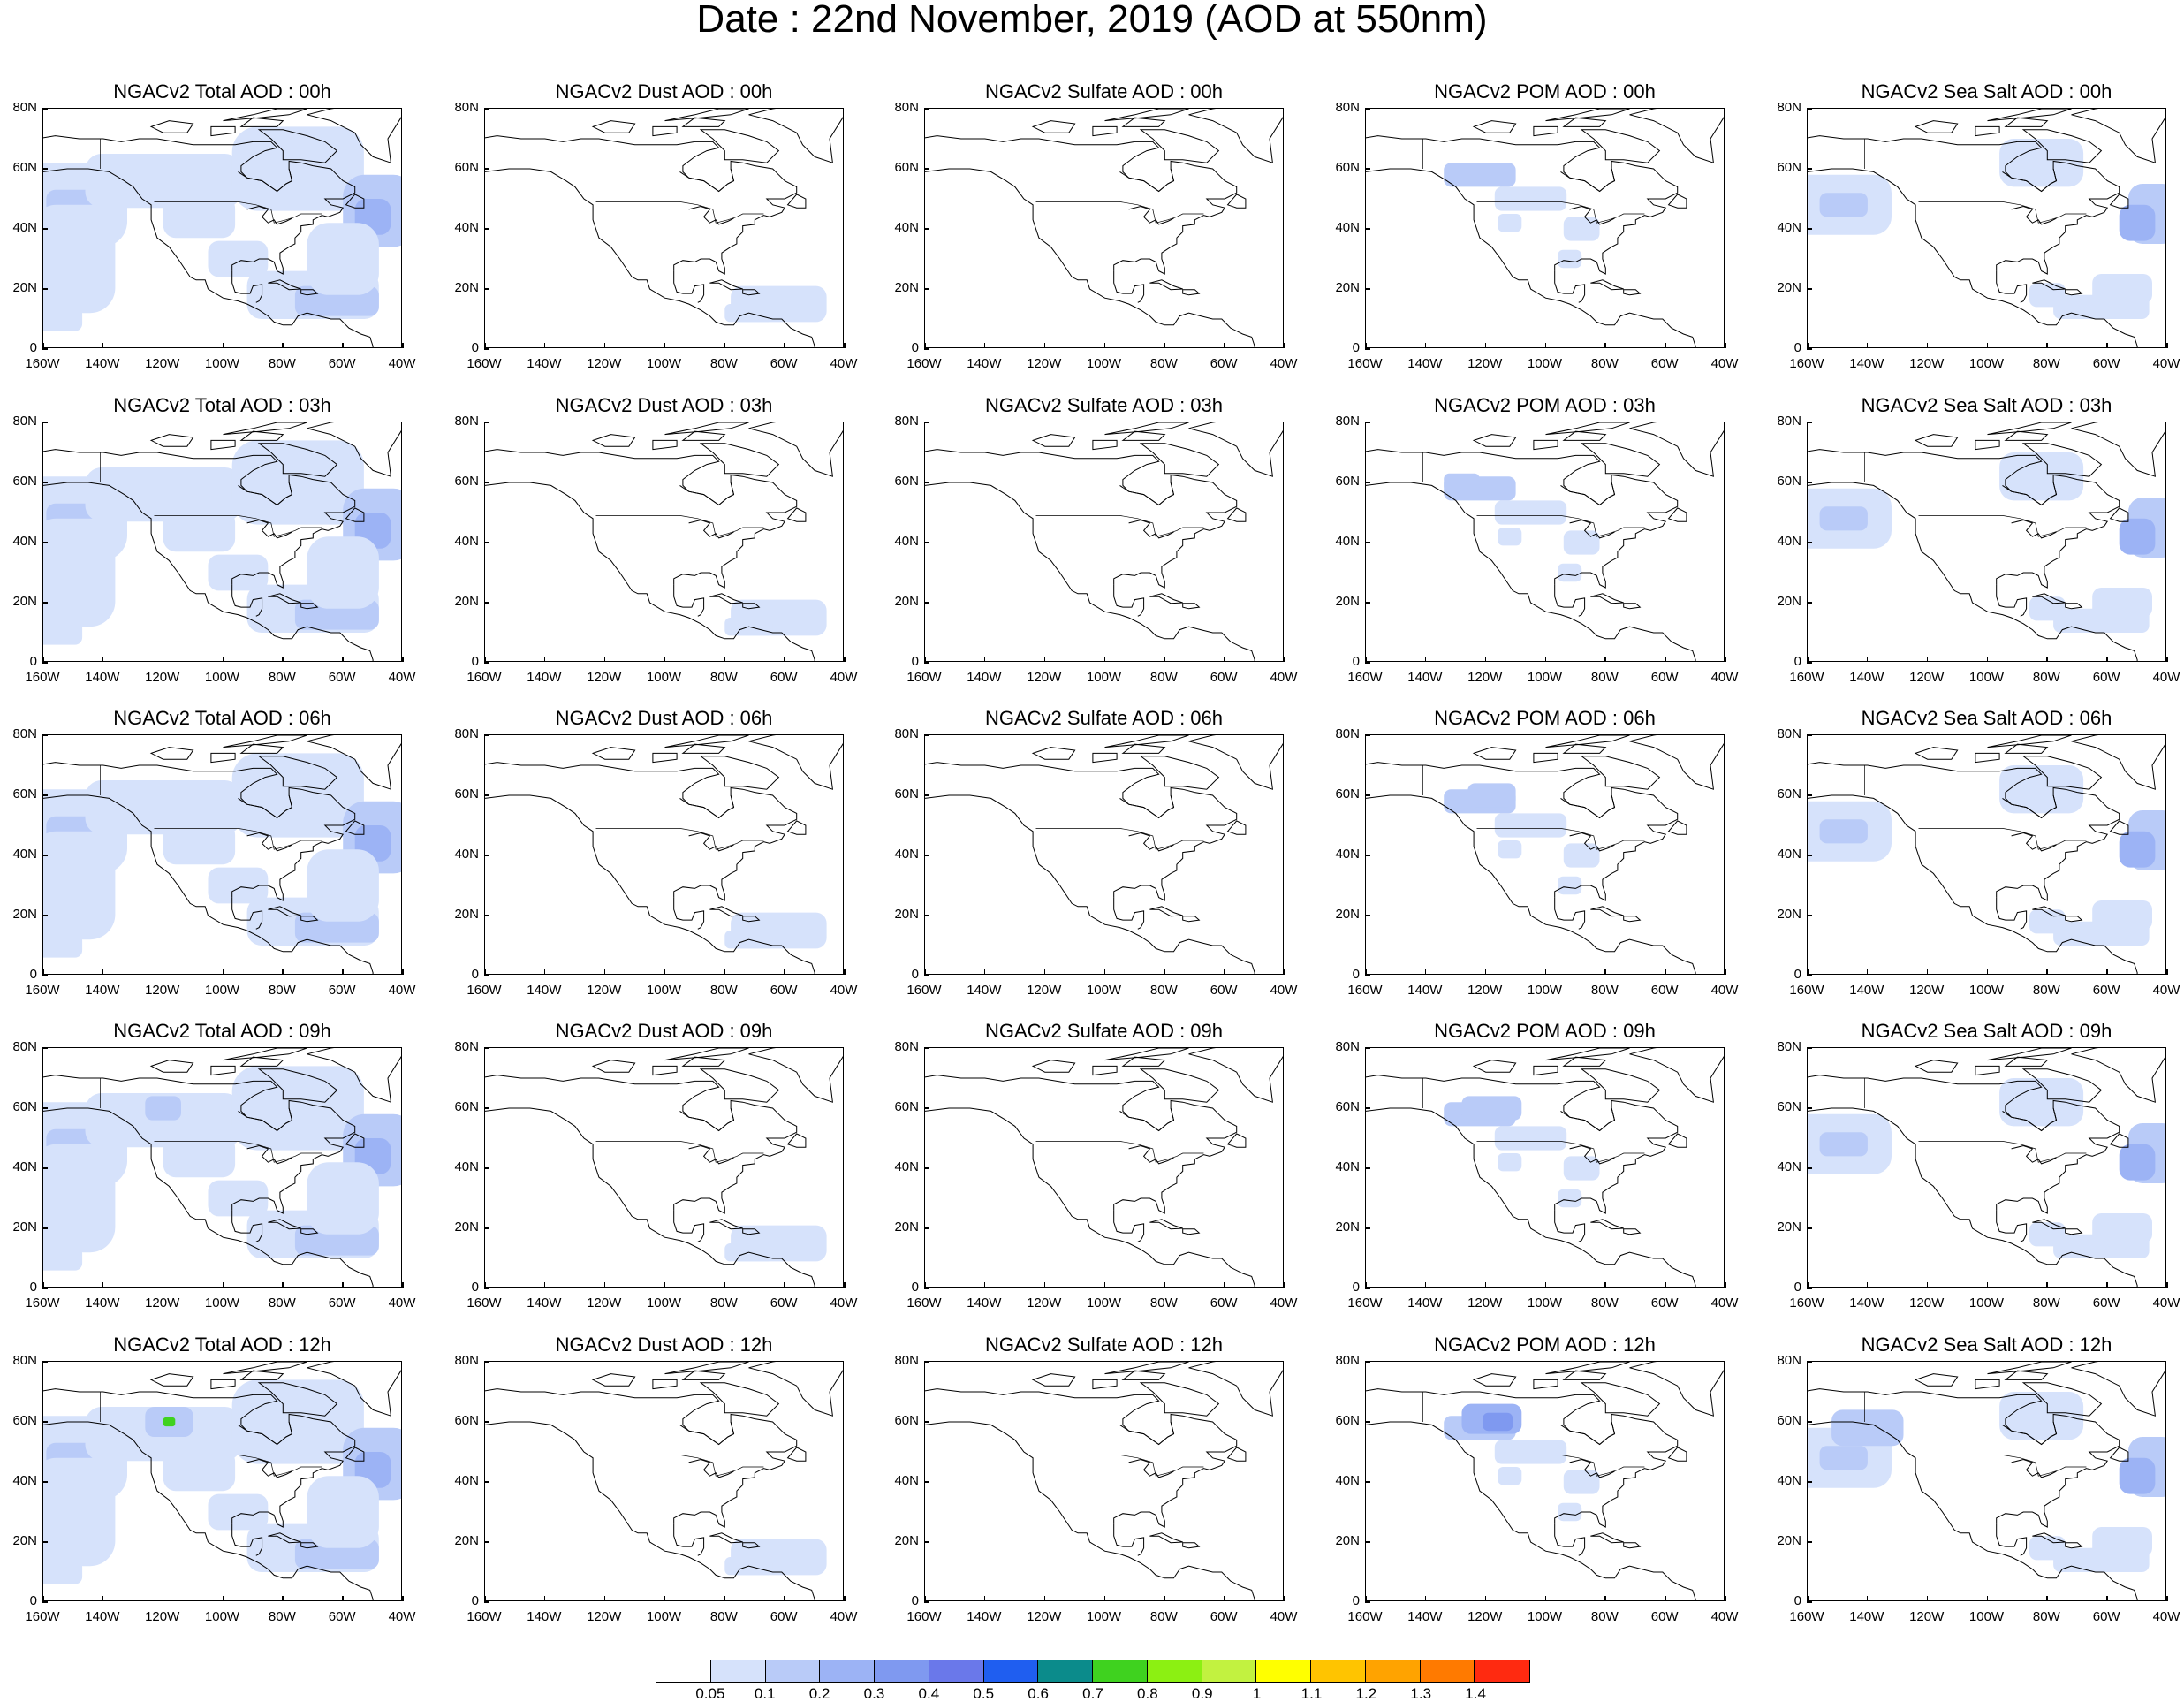 The width and height of the screenshot is (2184, 1702). What do you see at coordinates (1545, 405) in the screenshot?
I see `panel-title: NGACv2 POM AOD : 03h` at bounding box center [1545, 405].